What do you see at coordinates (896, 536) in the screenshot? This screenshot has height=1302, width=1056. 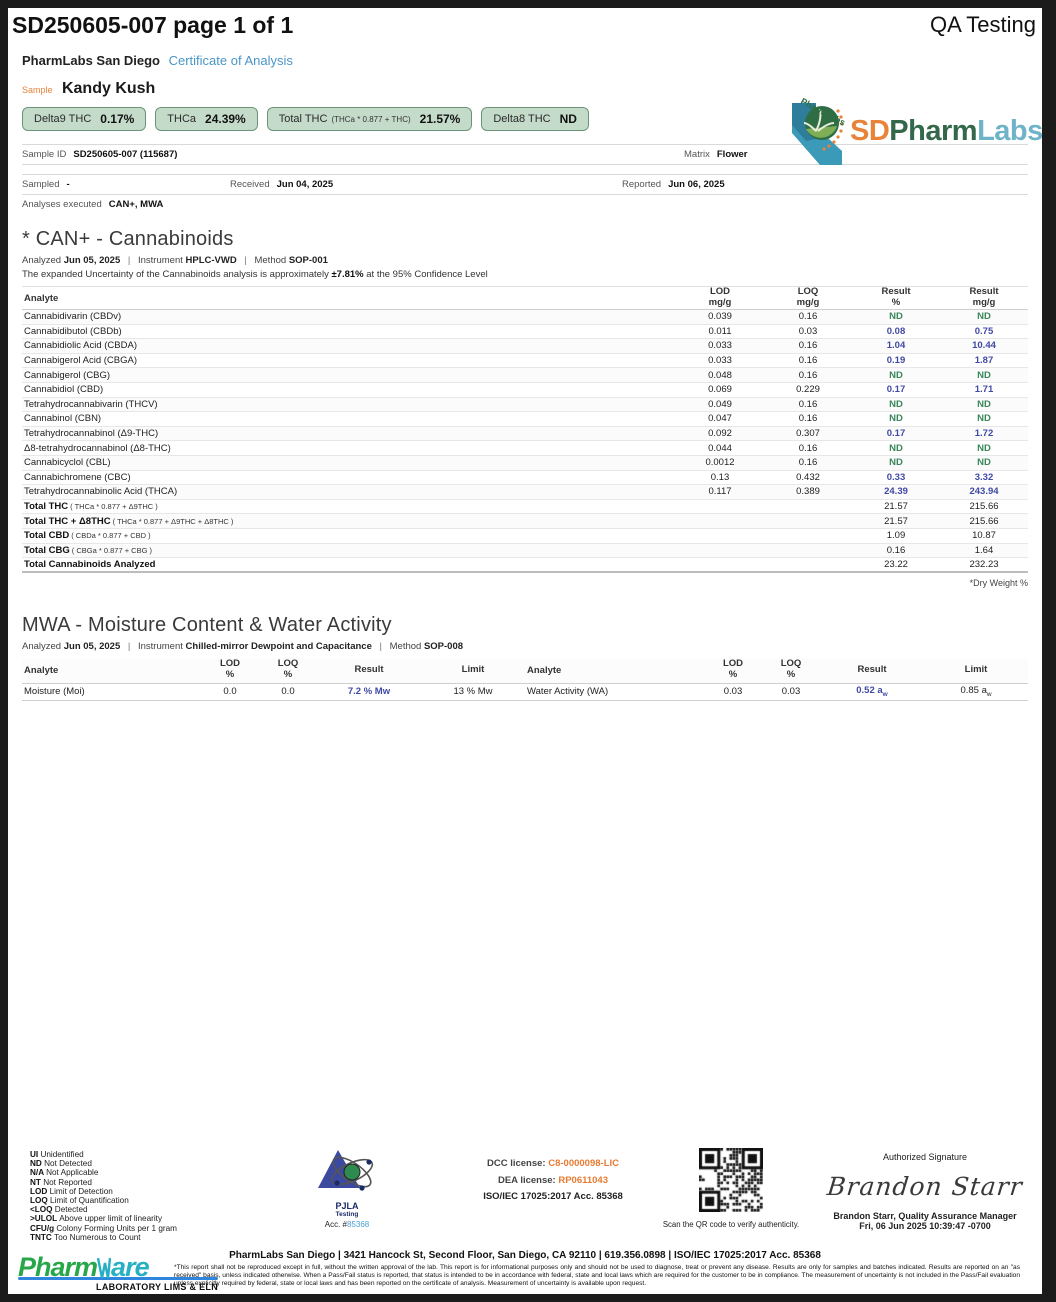 I see `total-pct: 1.09` at bounding box center [896, 536].